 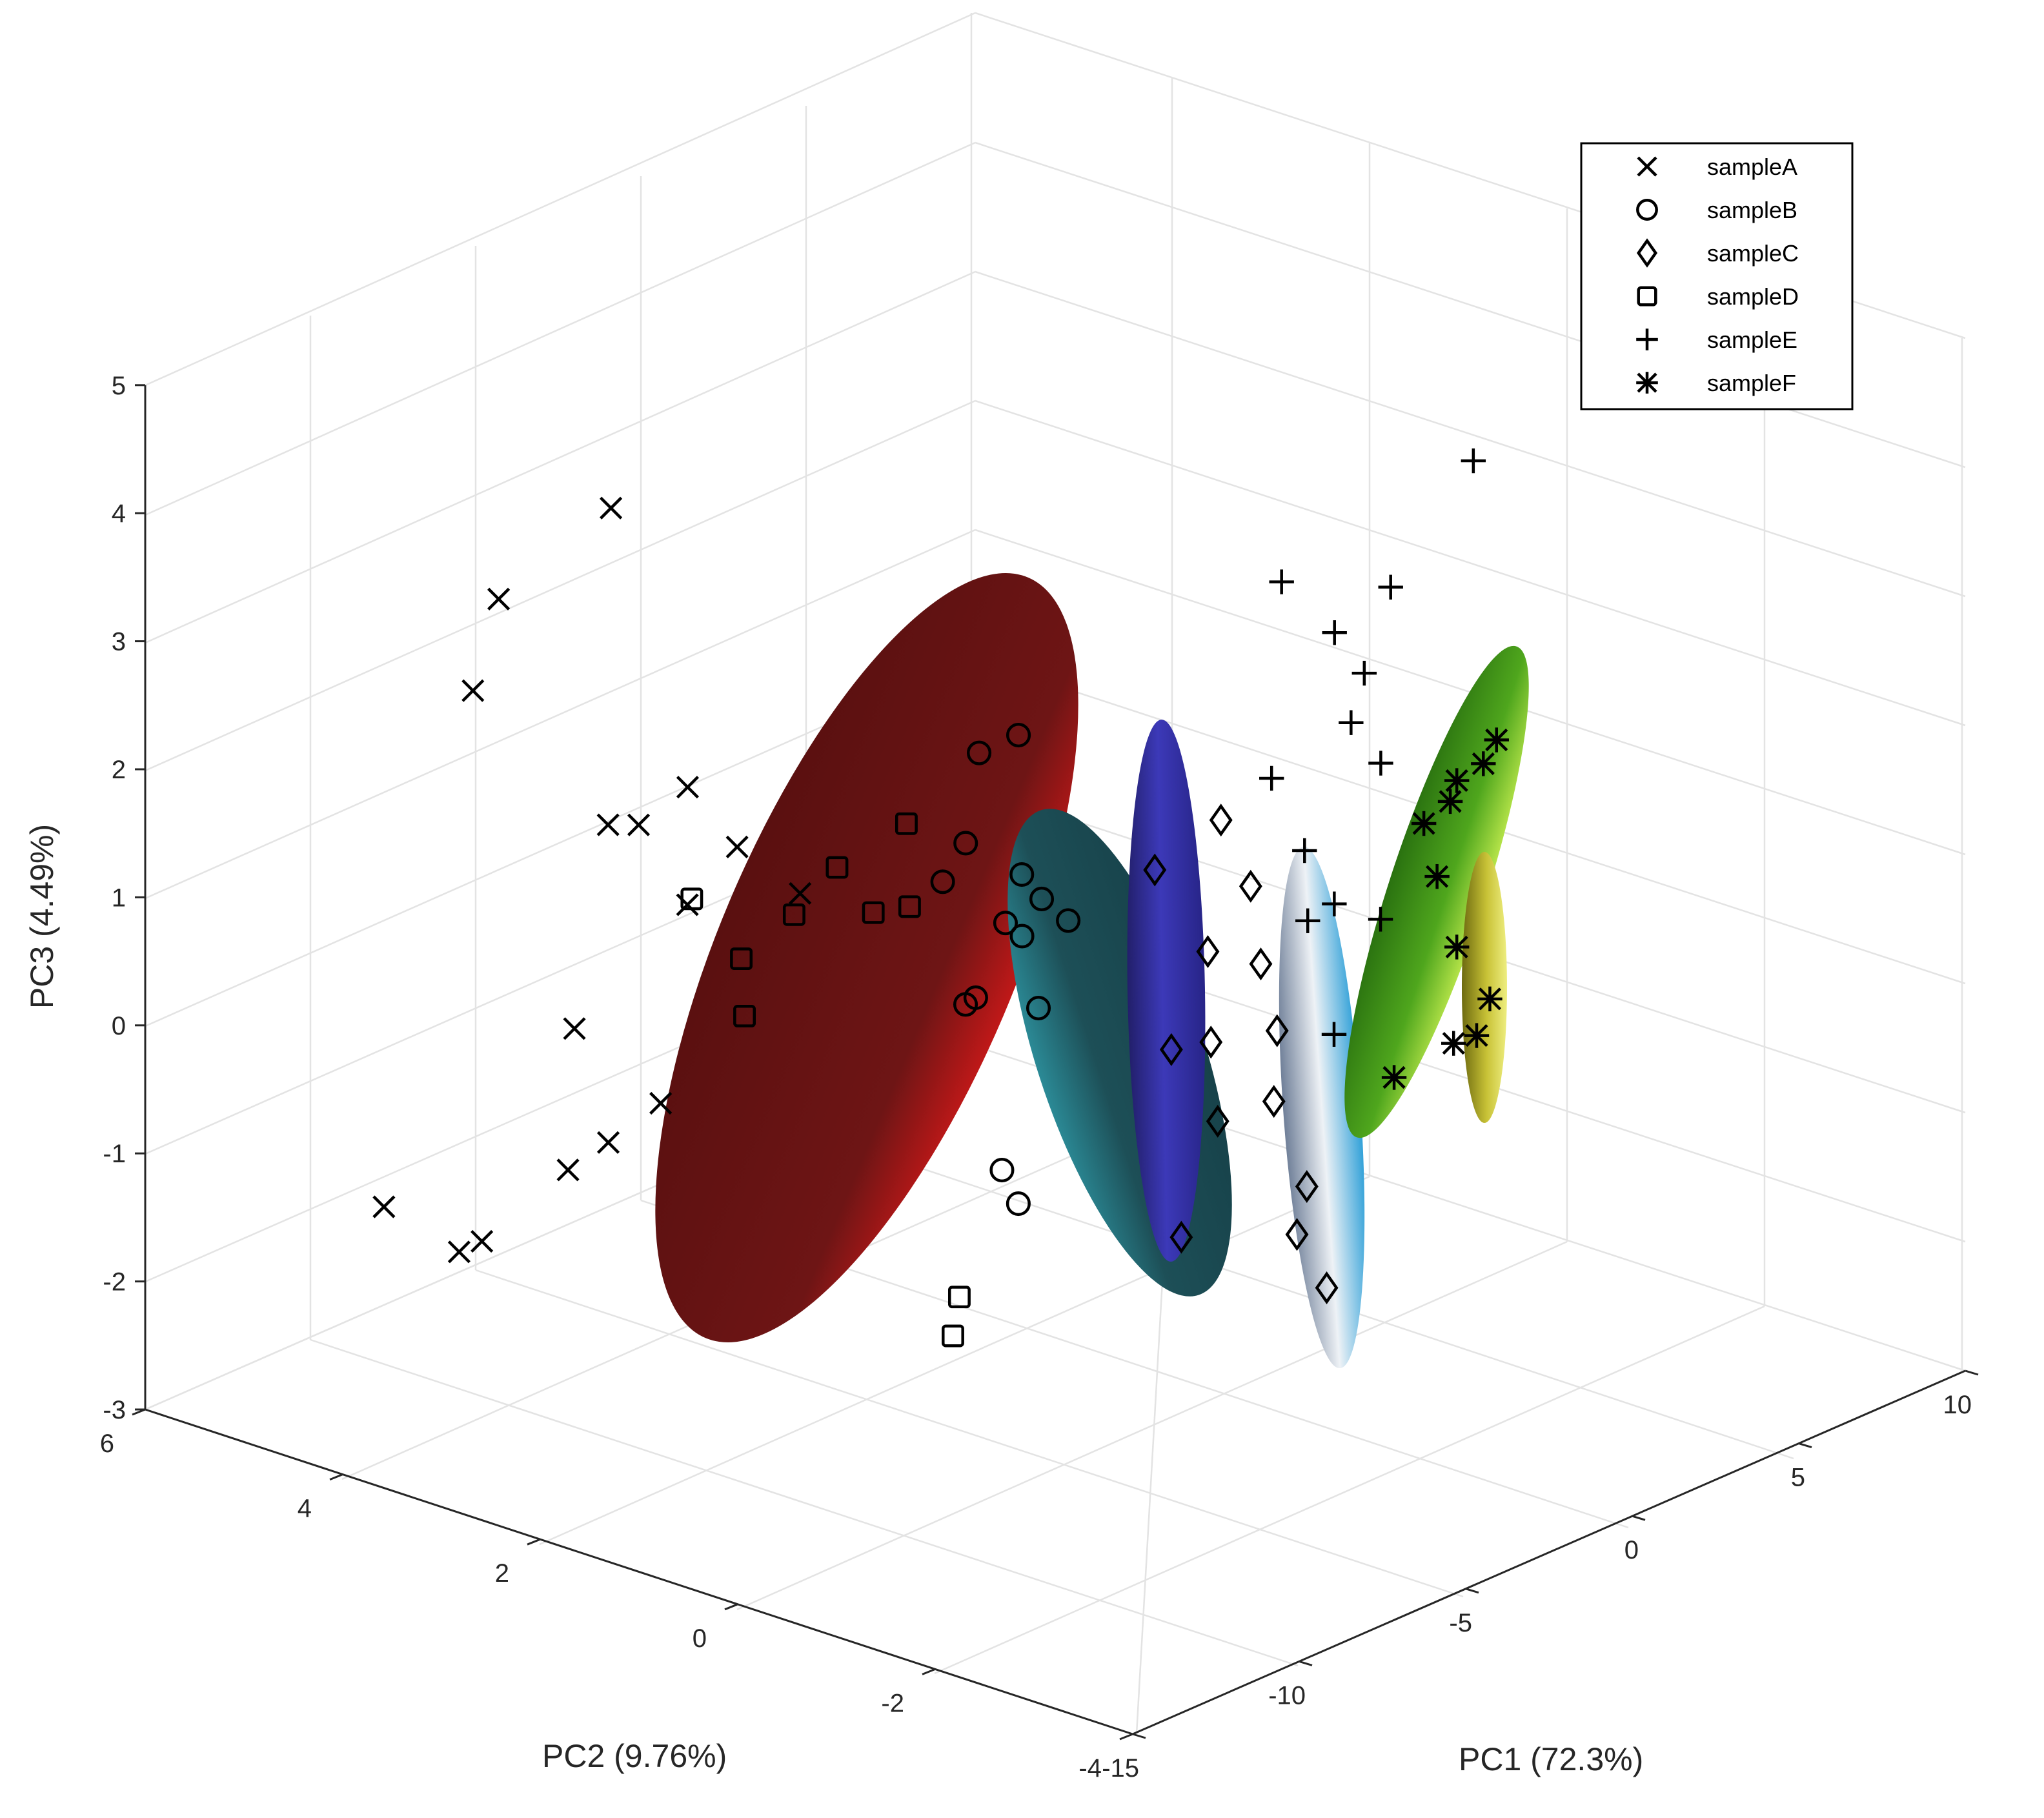 What do you see at coordinates (1322, 1107) in the screenshot?
I see `ellipse-sampleC` at bounding box center [1322, 1107].